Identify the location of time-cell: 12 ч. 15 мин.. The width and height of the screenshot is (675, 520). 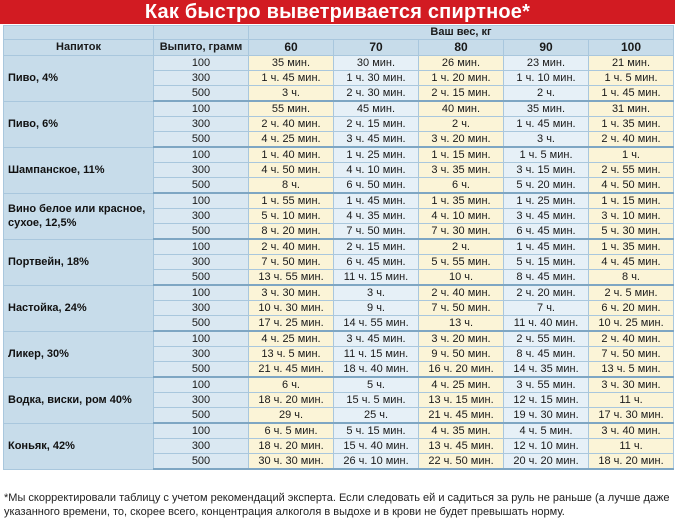
(546, 400).